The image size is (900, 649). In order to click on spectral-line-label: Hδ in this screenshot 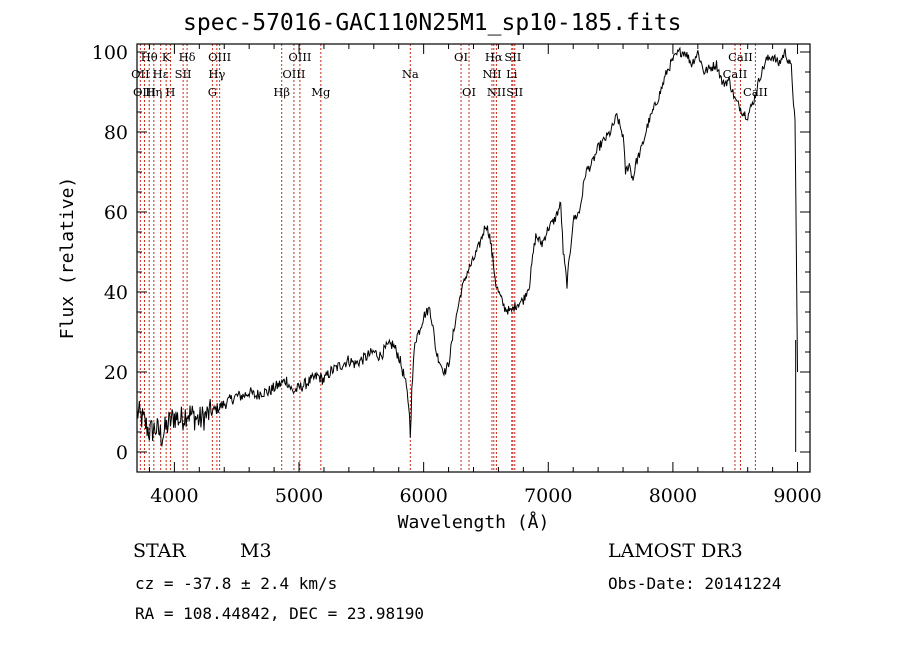, I will do `click(187, 57)`.